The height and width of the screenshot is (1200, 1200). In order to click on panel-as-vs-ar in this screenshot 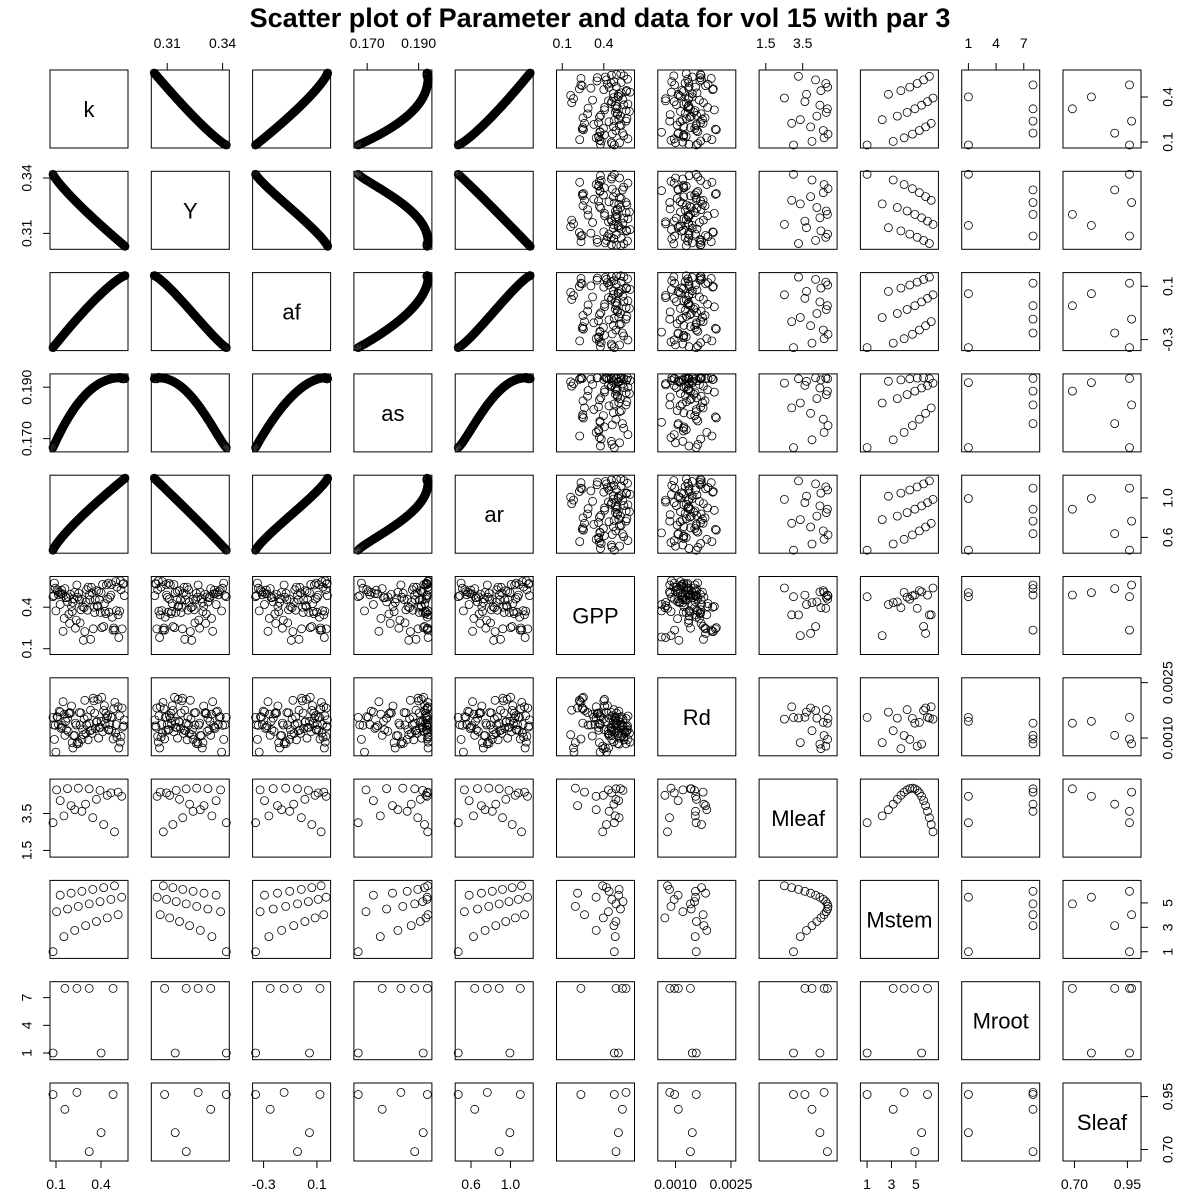, I will do `click(494, 413)`.